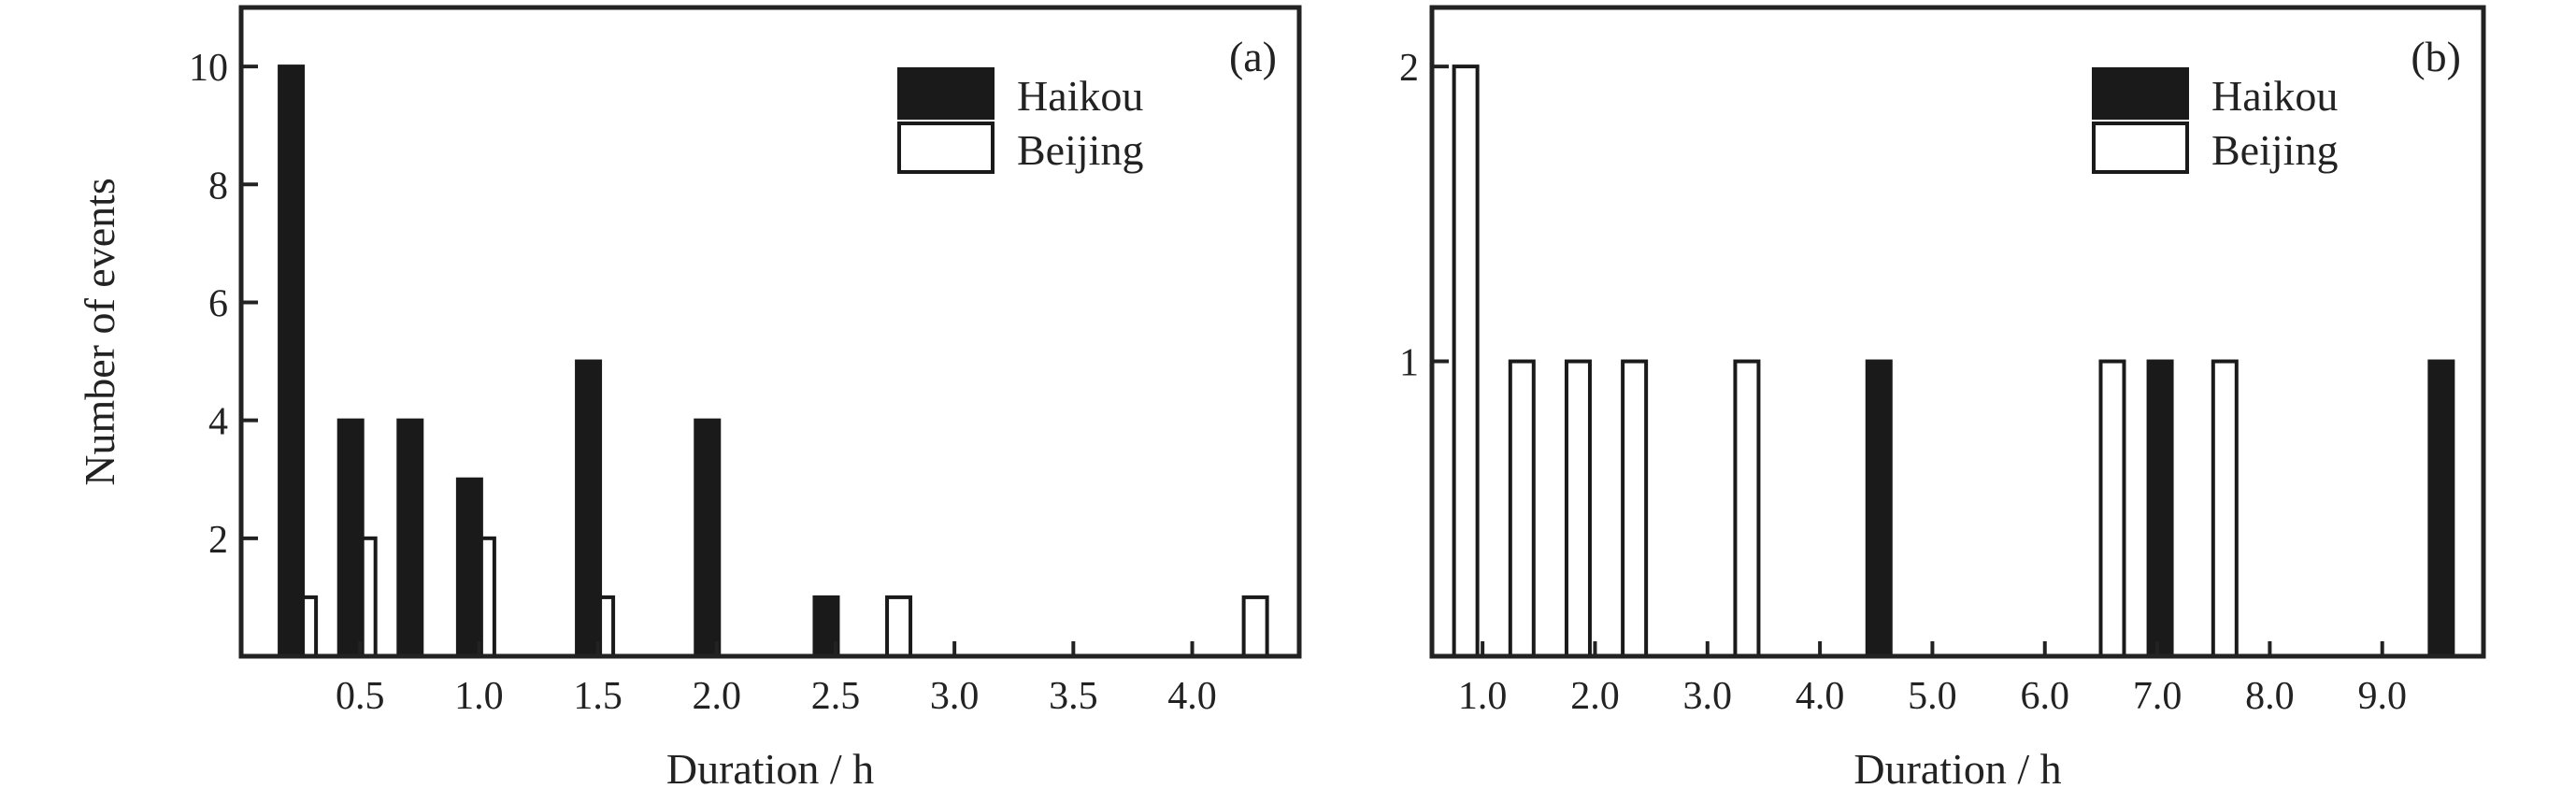  I want to click on x-tick-label: 3.5, so click(1073, 696).